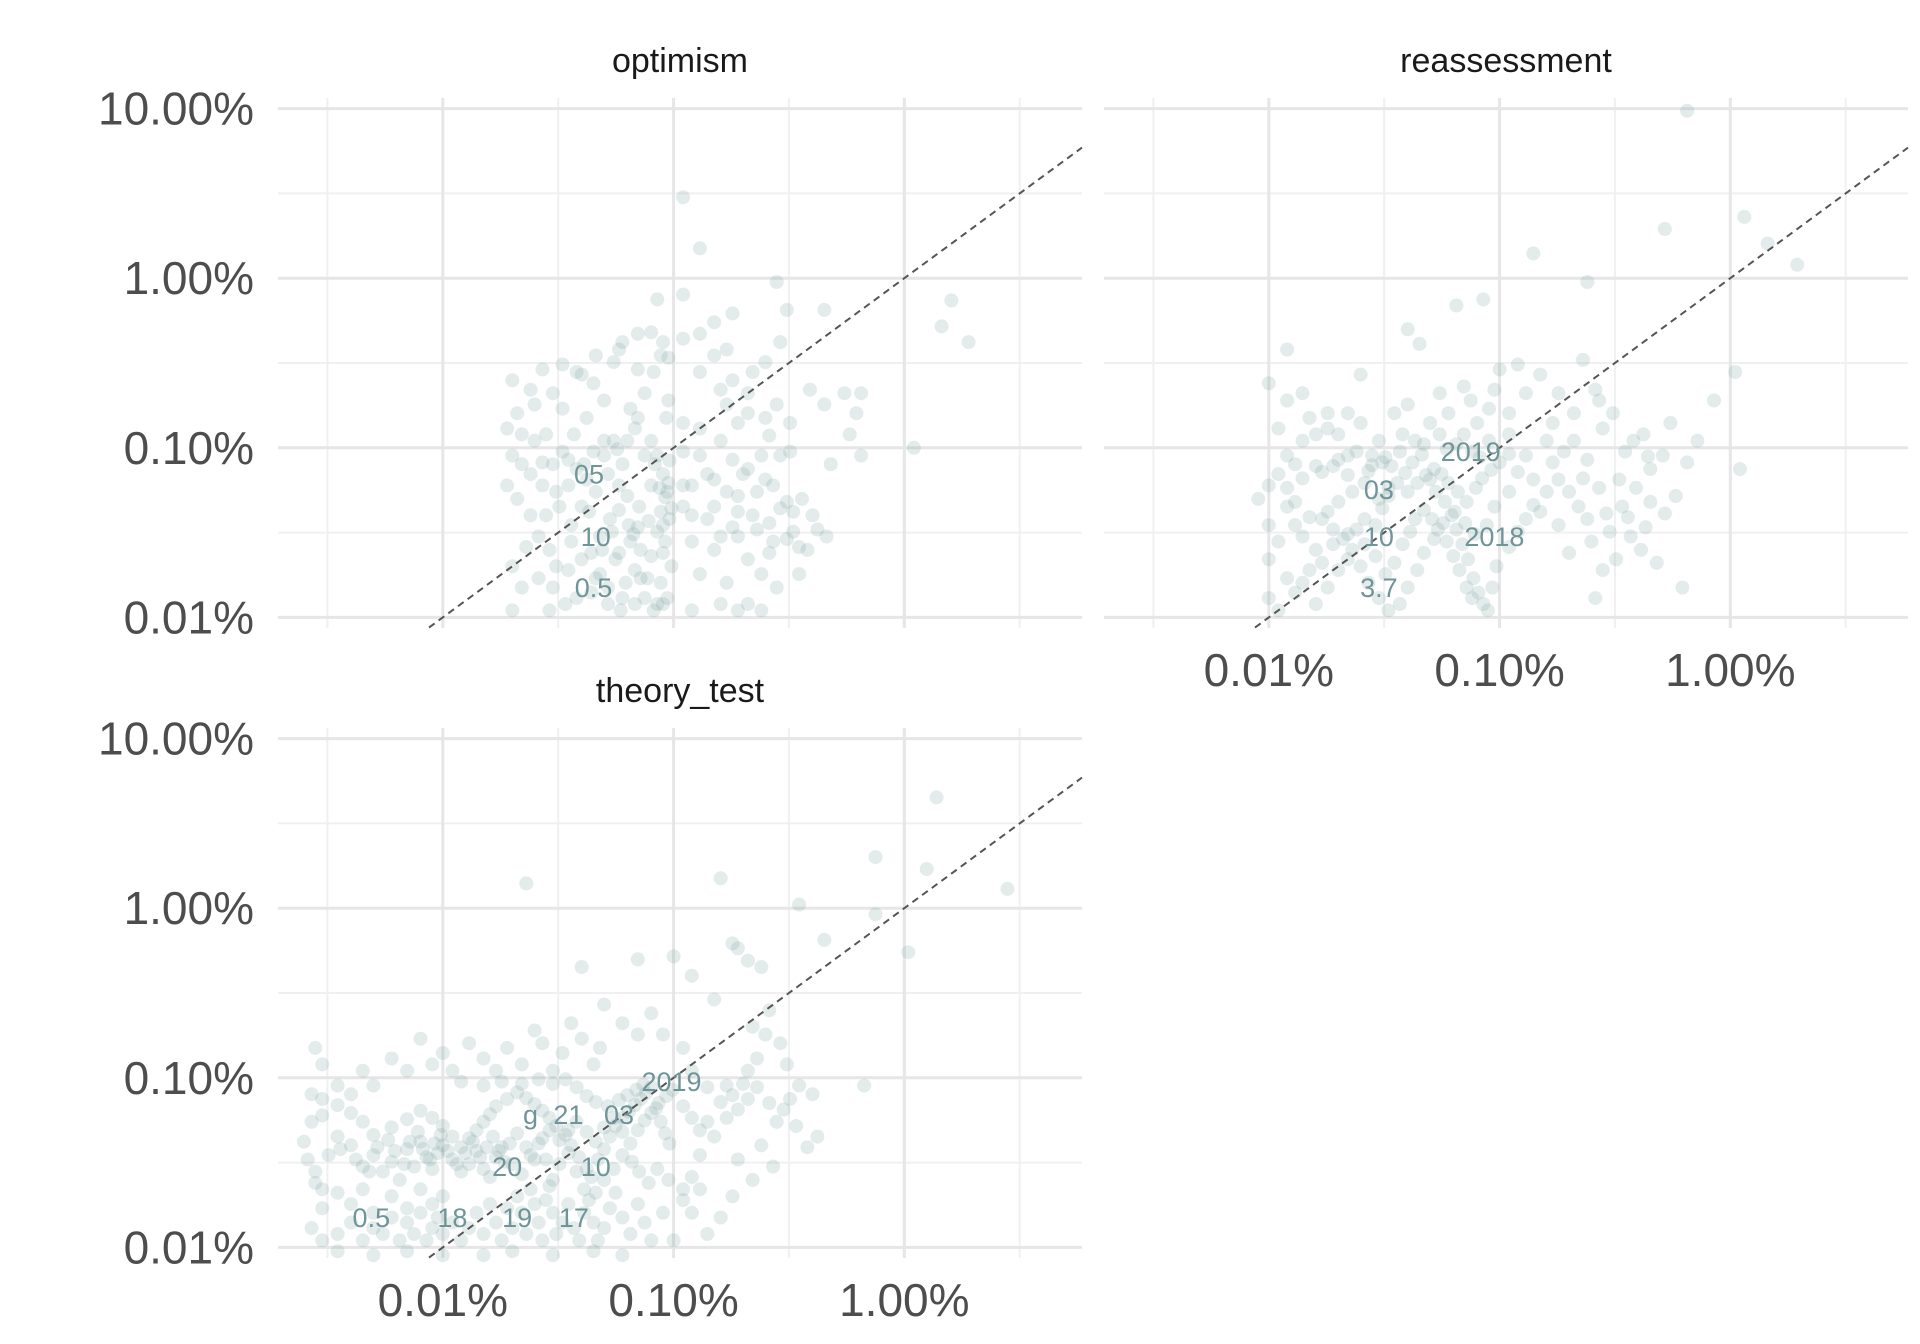 The image size is (1920, 1344). What do you see at coordinates (1379, 588) in the screenshot?
I see `point-text-label: 3.7` at bounding box center [1379, 588].